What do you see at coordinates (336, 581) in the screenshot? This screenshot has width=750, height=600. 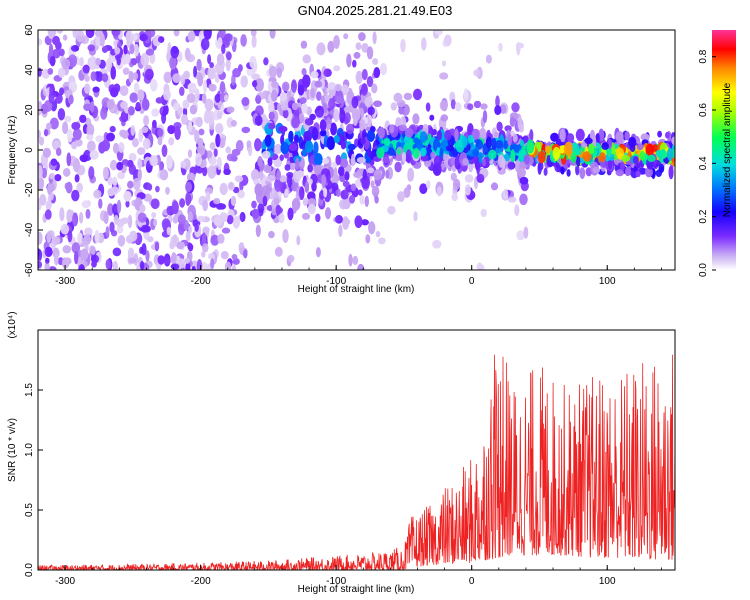 I see `snr-xtick-label: -100` at bounding box center [336, 581].